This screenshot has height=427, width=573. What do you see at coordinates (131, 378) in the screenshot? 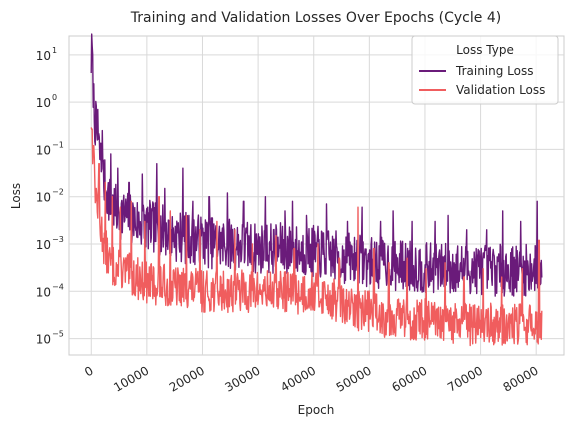
I see `x-tick-label: 10000` at bounding box center [131, 378].